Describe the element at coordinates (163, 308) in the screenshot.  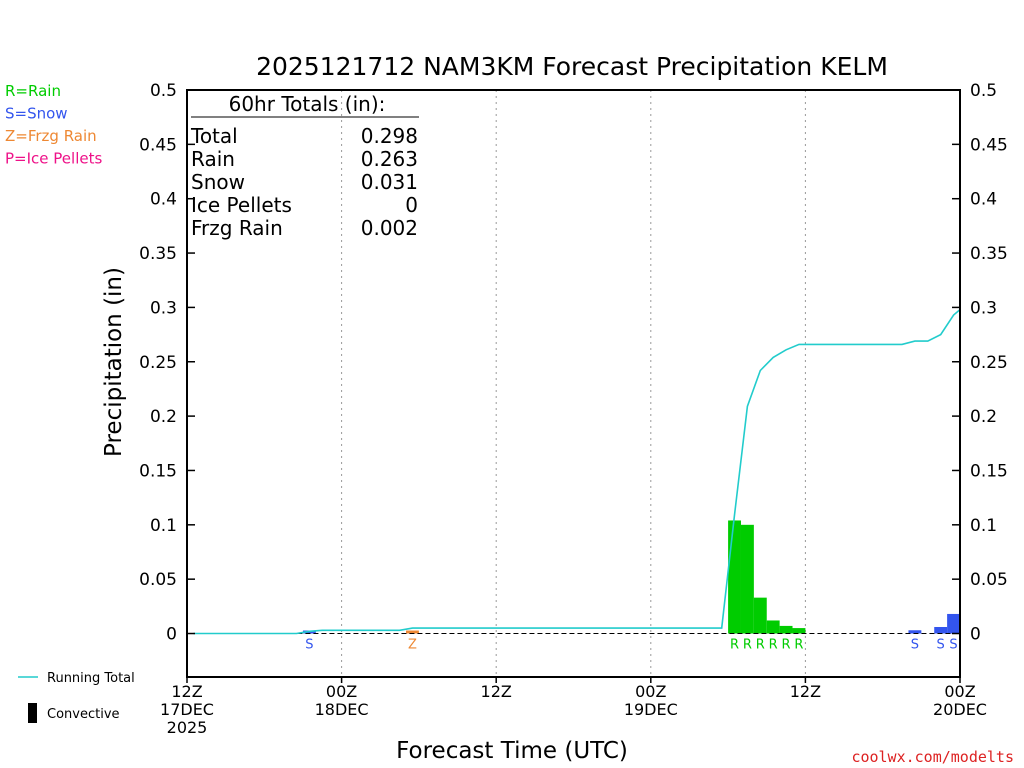
I see `y-tick-label-left: 0.3` at that location.